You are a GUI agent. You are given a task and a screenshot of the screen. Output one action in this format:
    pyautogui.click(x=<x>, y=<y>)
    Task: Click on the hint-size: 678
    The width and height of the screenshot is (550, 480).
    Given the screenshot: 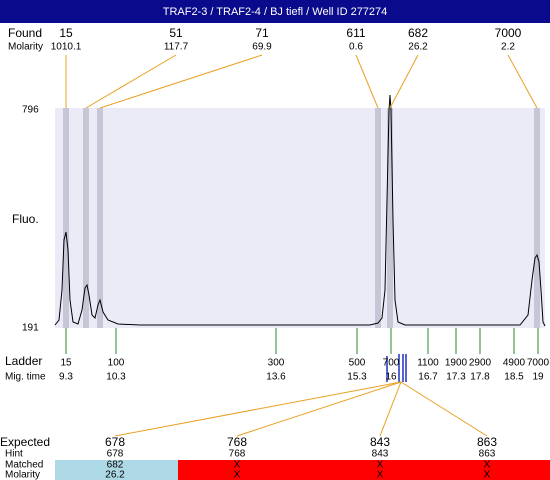 What is the action you would take?
    pyautogui.click(x=115, y=454)
    